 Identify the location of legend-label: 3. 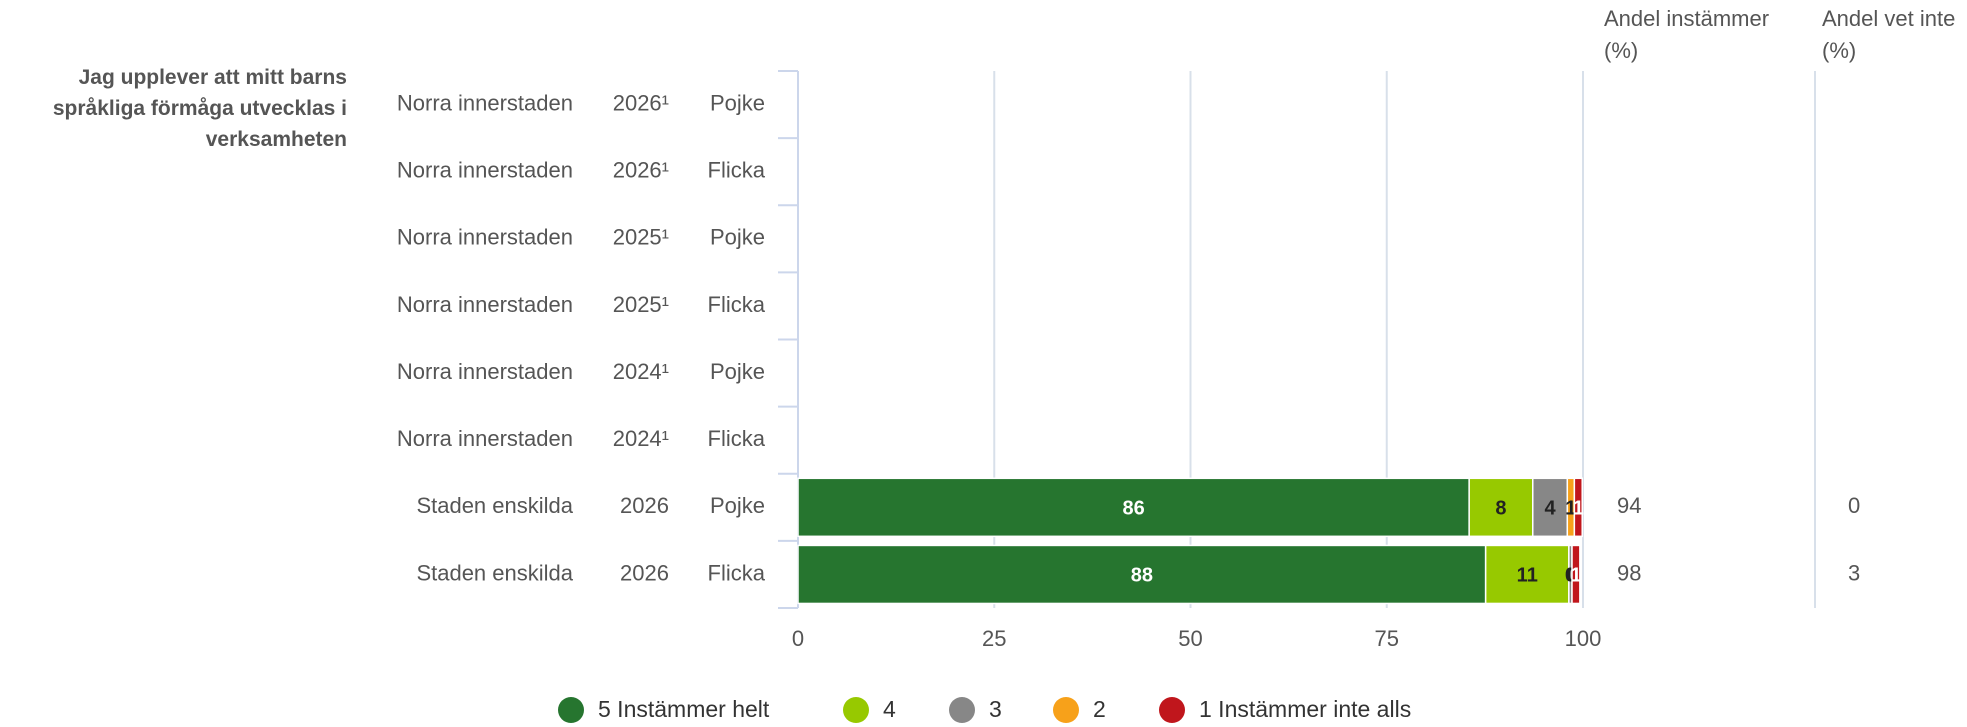
(995, 709).